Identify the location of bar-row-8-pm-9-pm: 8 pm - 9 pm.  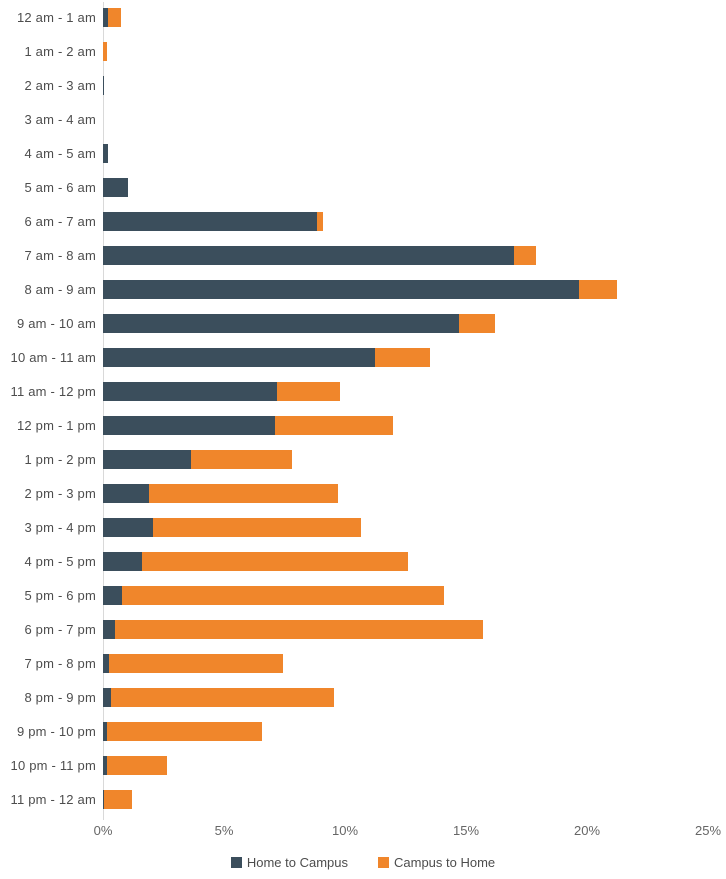
(363, 697).